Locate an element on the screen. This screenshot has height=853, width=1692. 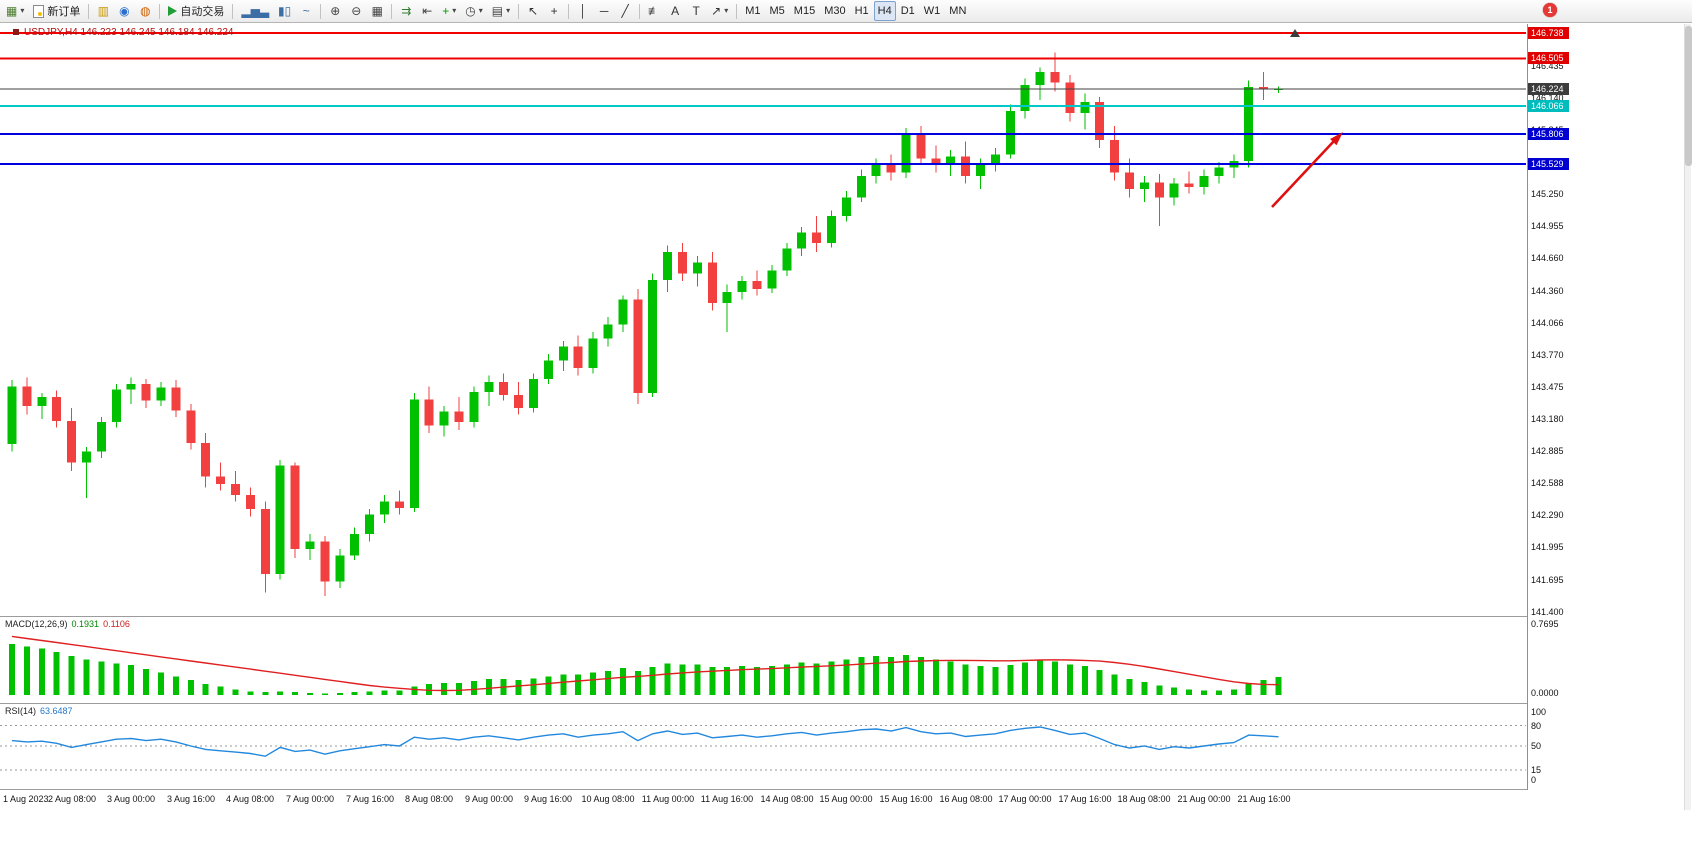
time-label: 16 Aug 08:00 is located at coordinates (966, 799).